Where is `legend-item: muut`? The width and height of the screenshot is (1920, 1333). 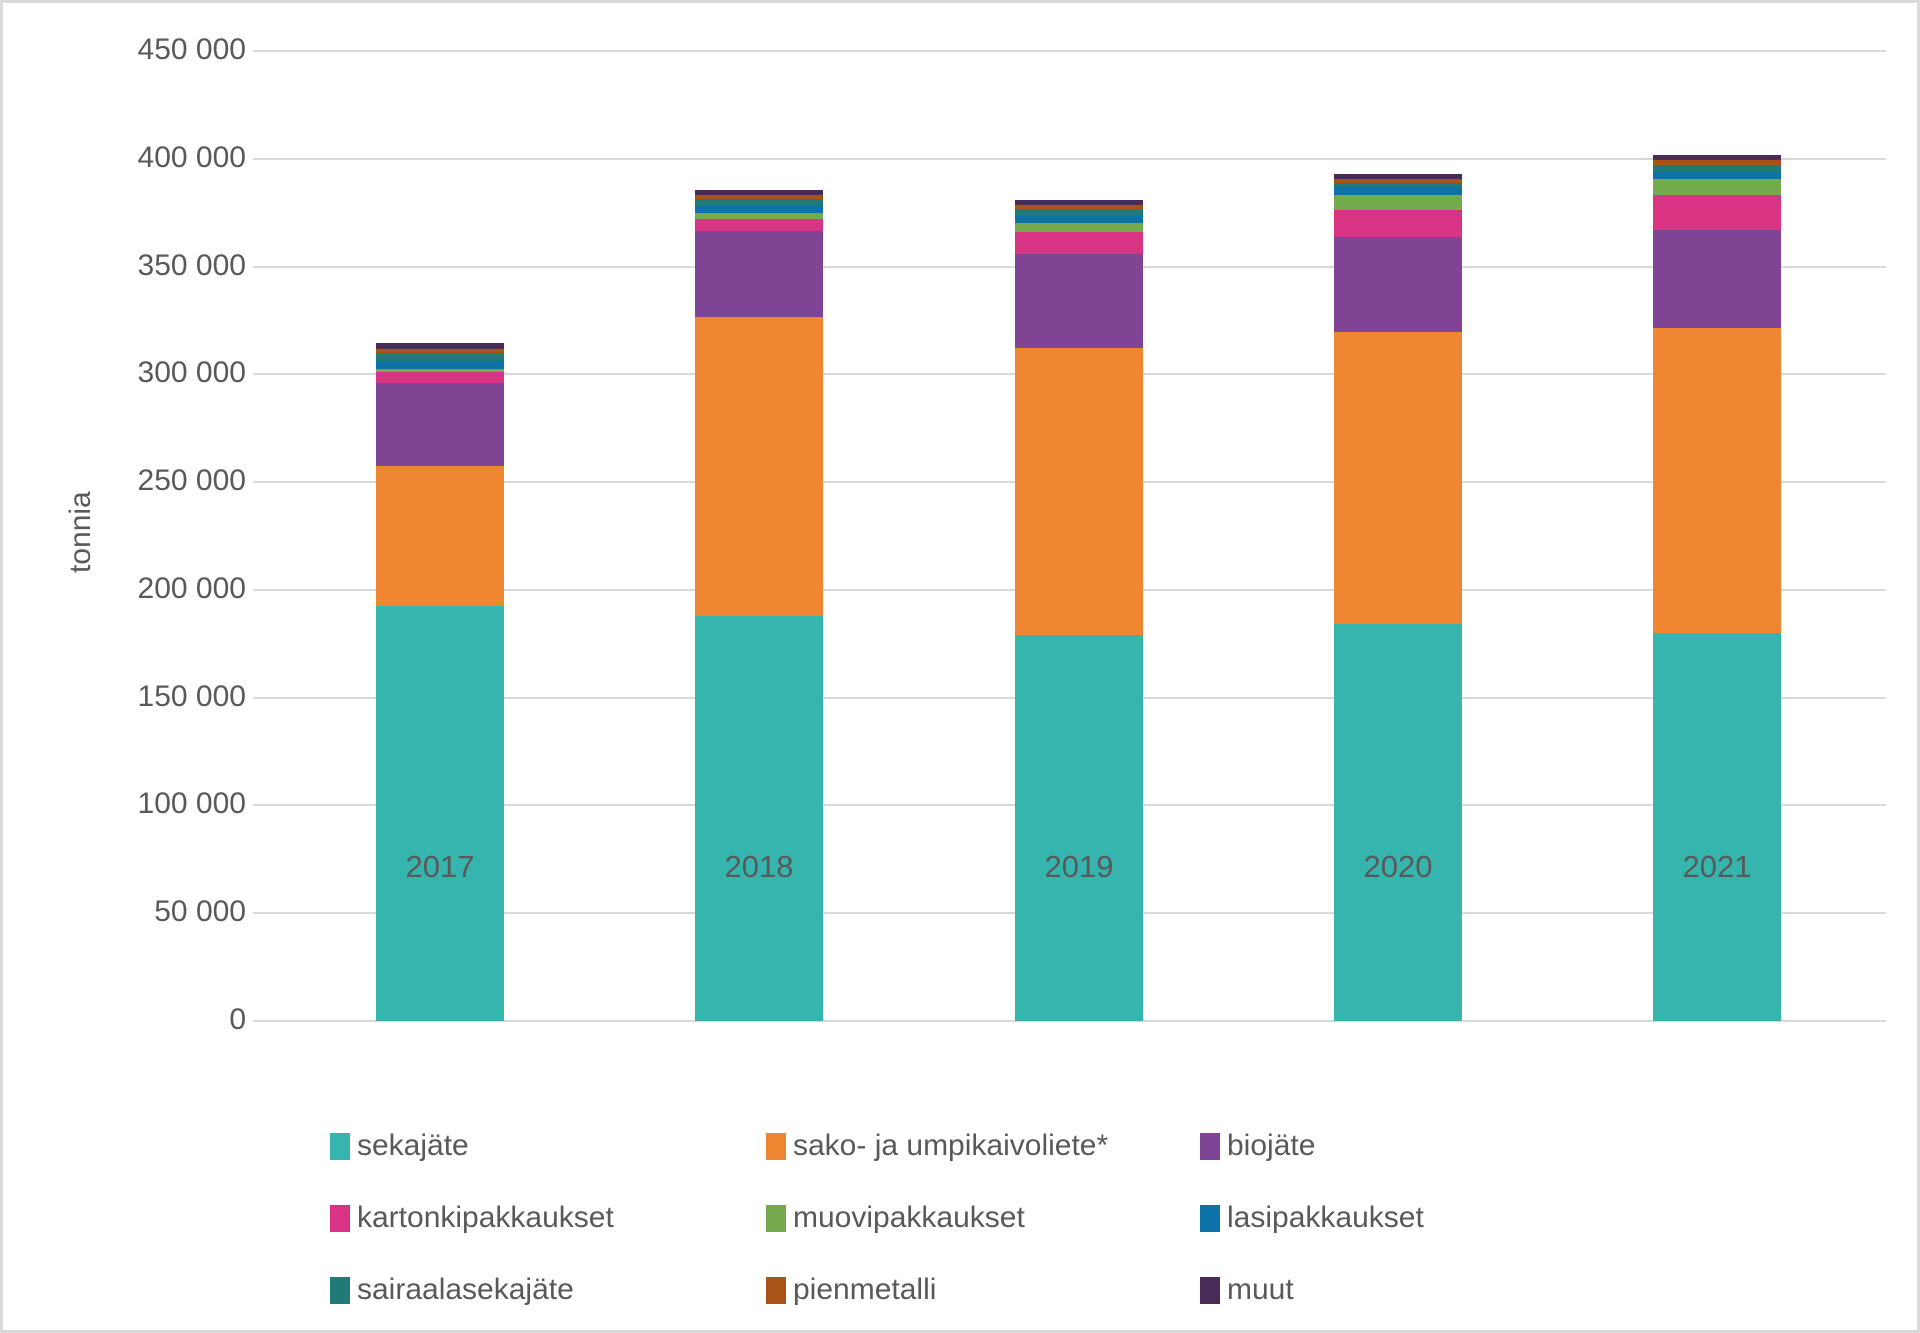
legend-item: muut is located at coordinates (1247, 1290).